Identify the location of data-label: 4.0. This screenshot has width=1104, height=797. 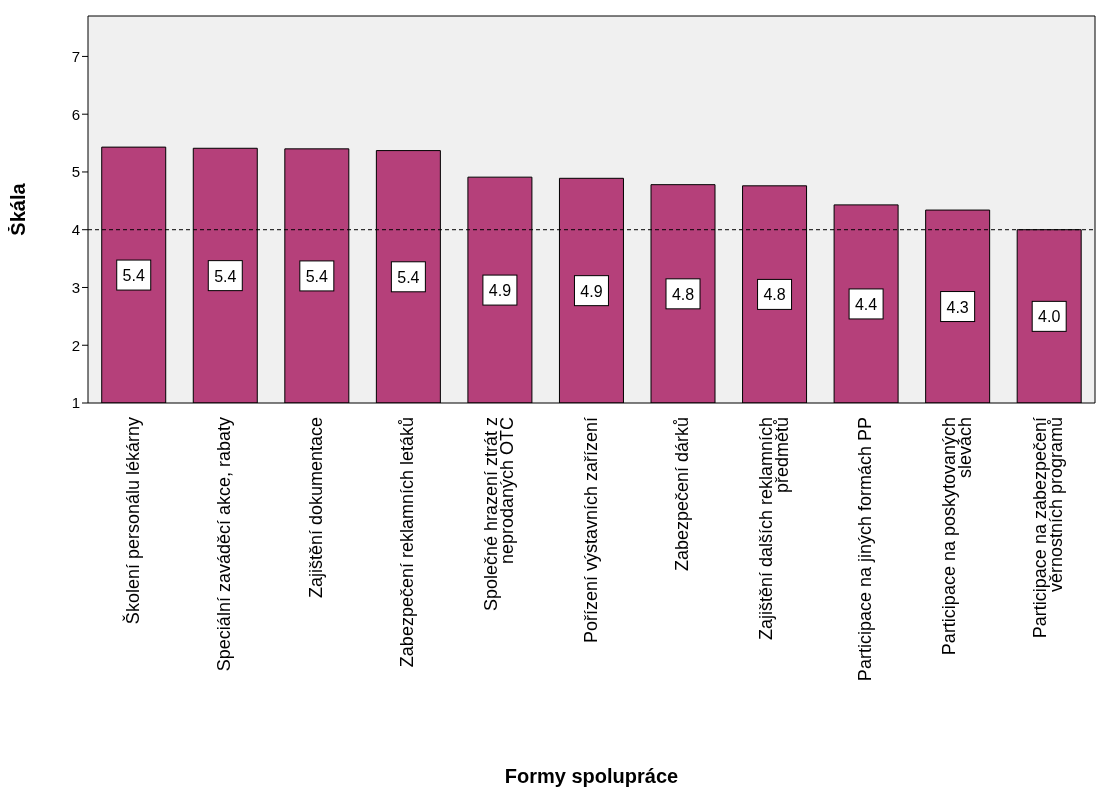
(1049, 317).